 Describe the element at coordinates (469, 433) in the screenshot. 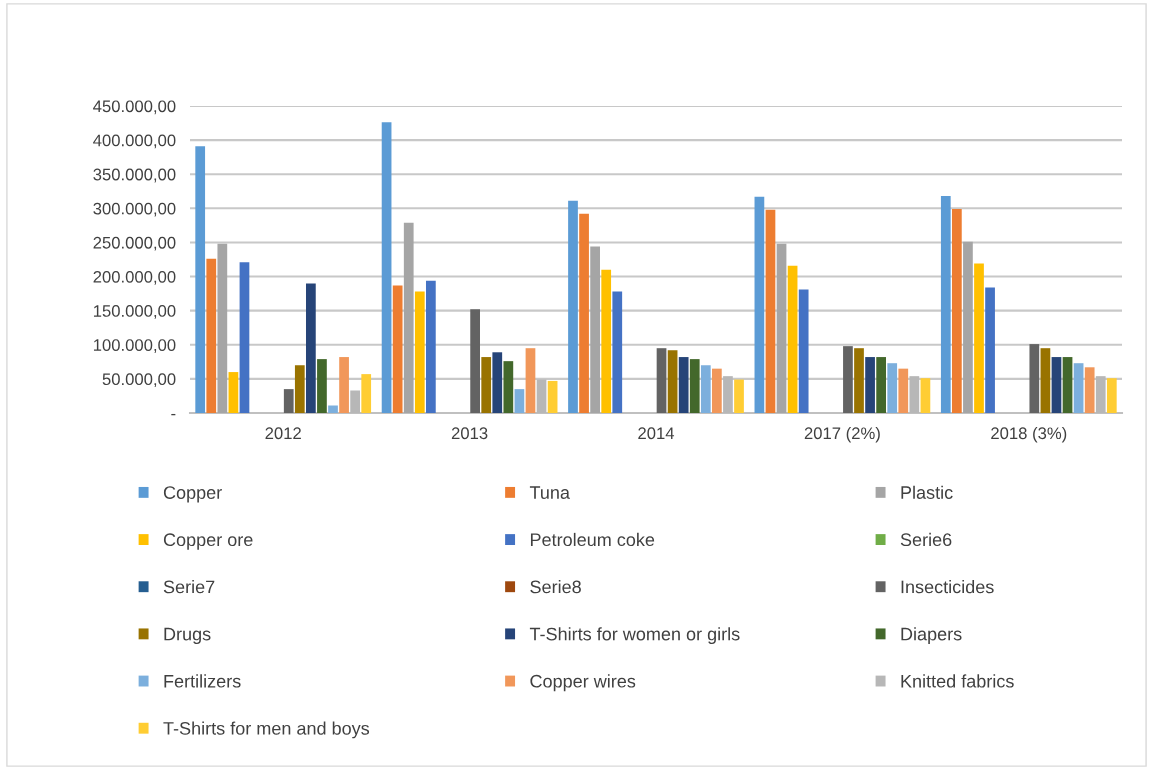

I see `x-tick-label: 2013` at that location.